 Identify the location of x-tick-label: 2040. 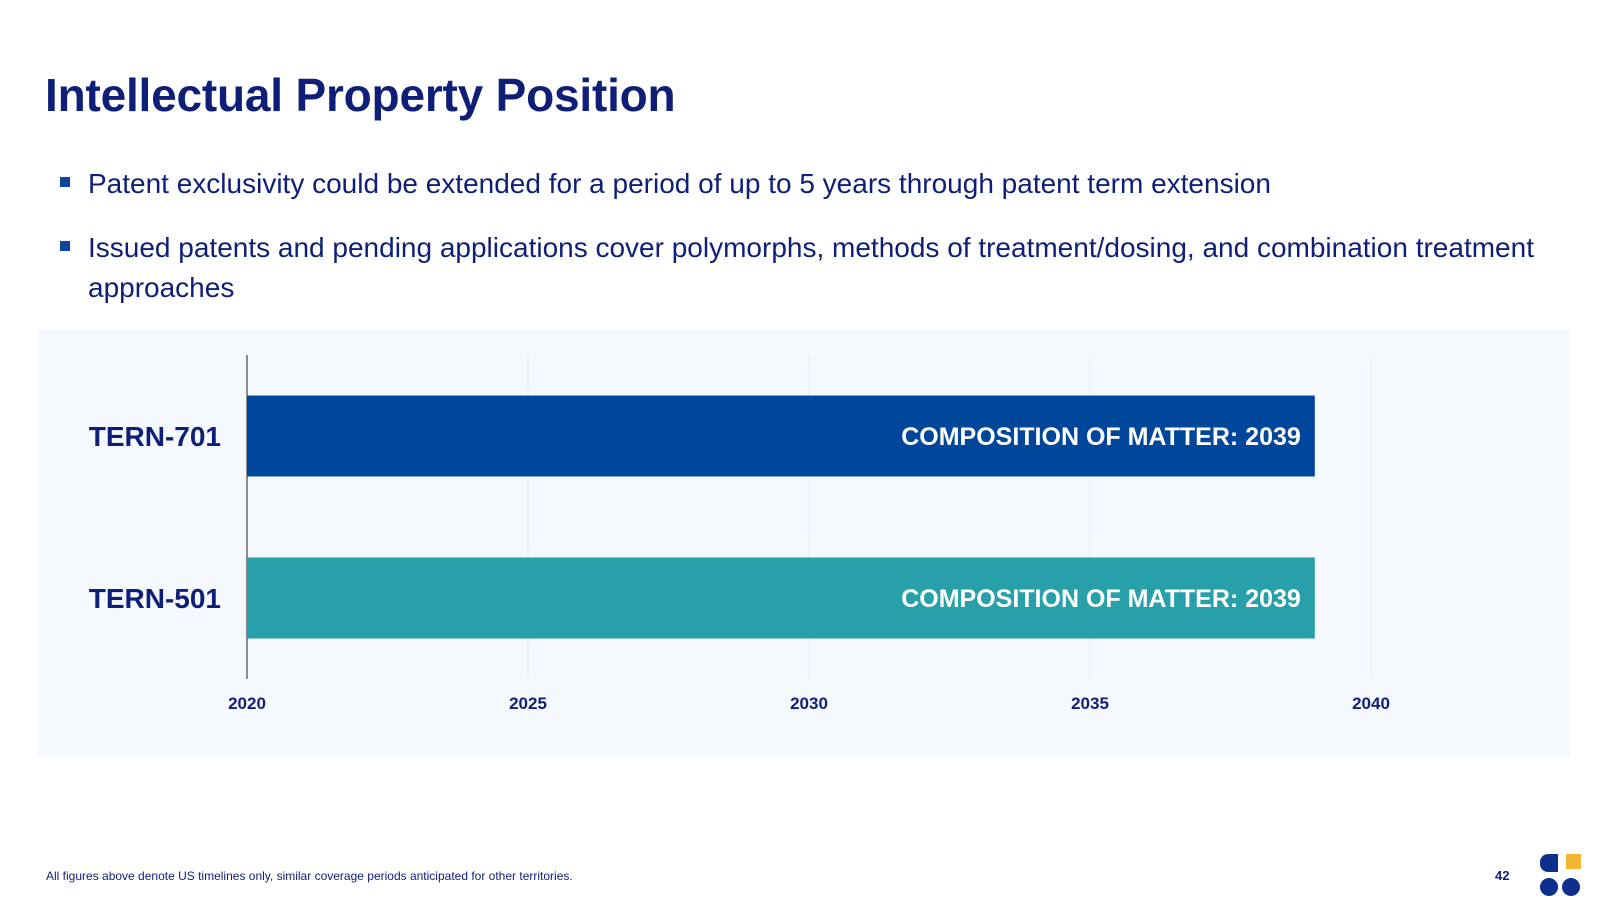
(1371, 703).